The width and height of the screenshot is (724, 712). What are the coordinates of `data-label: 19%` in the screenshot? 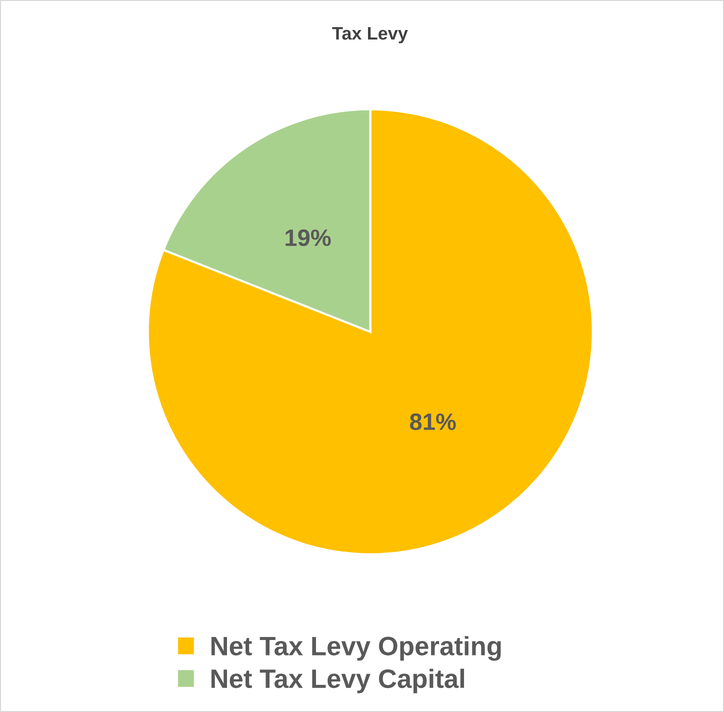 It's located at (308, 237).